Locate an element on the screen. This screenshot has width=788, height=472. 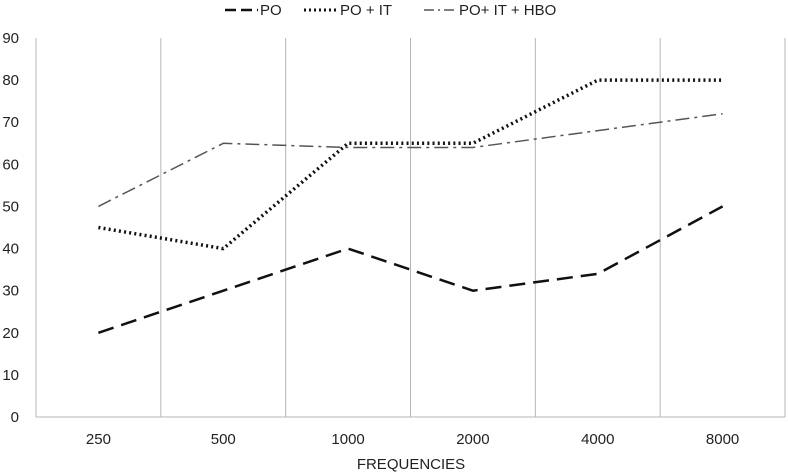
legend-item-po: PO is located at coordinates (253, 10).